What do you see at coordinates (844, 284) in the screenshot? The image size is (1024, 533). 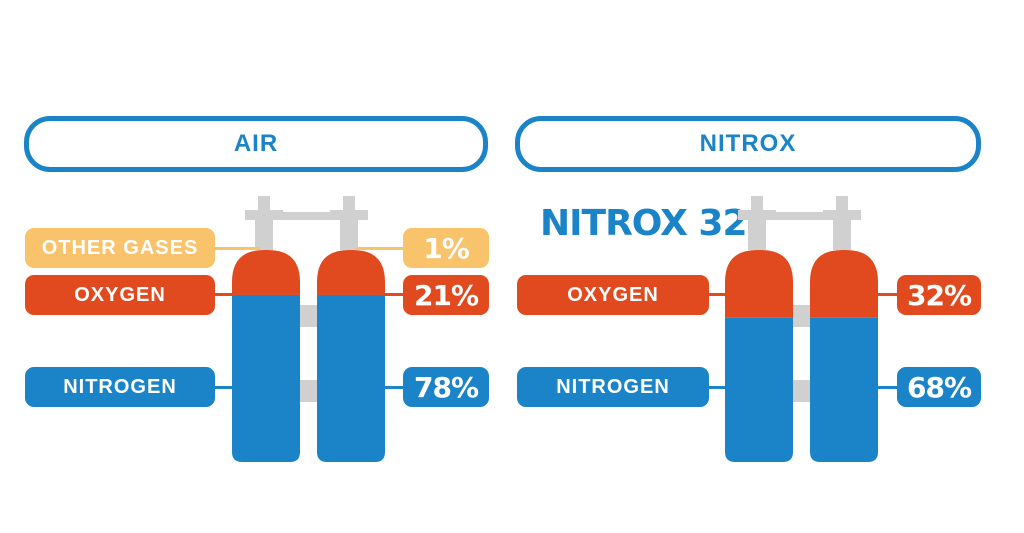 I see `nitrox-tank-2-oxygen` at bounding box center [844, 284].